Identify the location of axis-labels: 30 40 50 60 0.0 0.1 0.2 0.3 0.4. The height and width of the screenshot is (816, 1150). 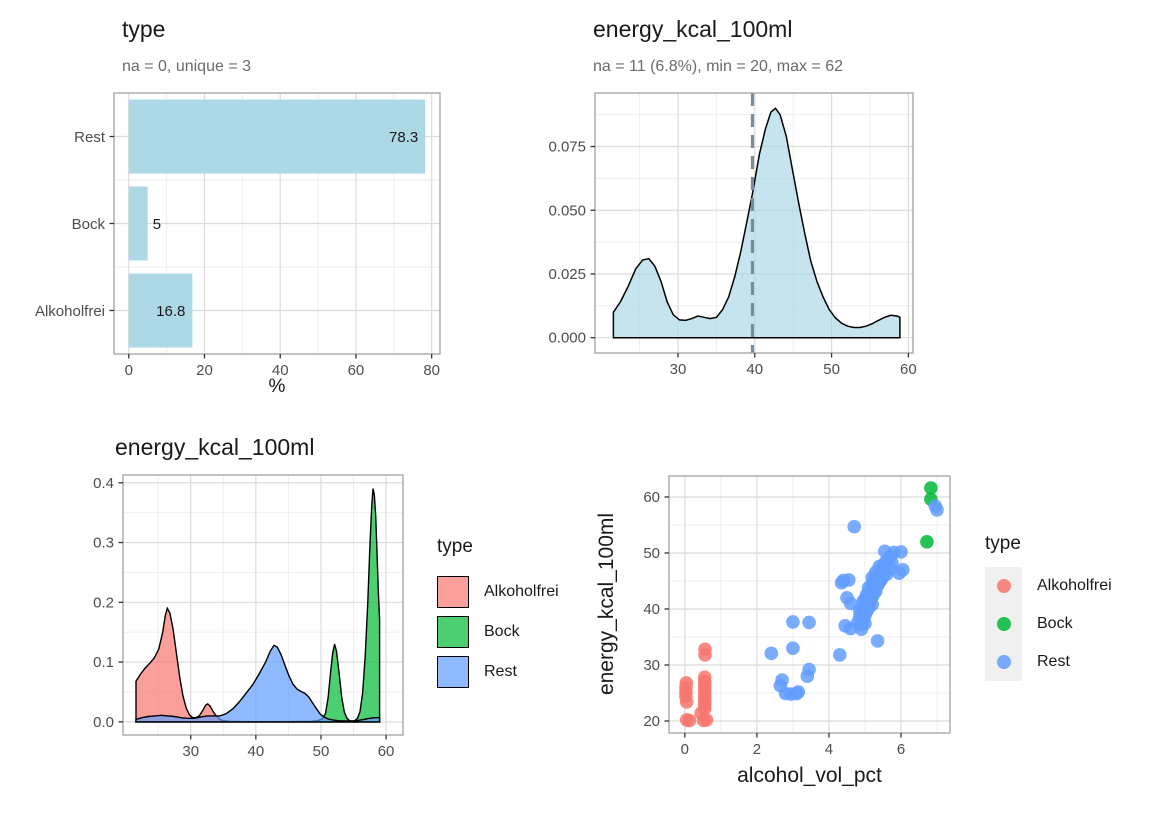
(243, 617).